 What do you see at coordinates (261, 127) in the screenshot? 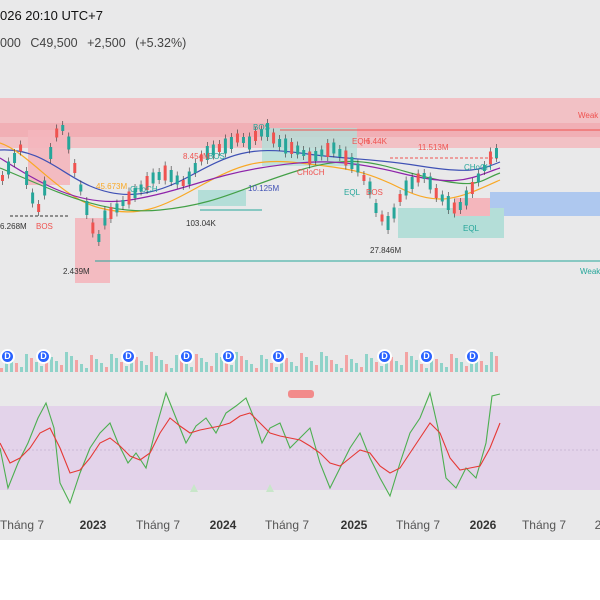
I see `bos-label-3: BOS` at bounding box center [261, 127].